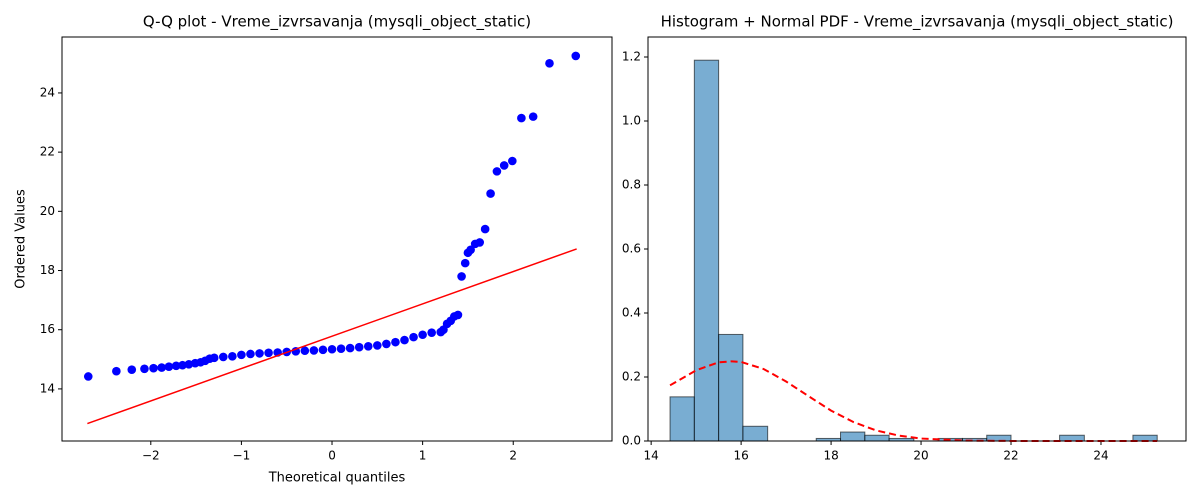  I want to click on x-tick-label: 1, so click(423, 456).